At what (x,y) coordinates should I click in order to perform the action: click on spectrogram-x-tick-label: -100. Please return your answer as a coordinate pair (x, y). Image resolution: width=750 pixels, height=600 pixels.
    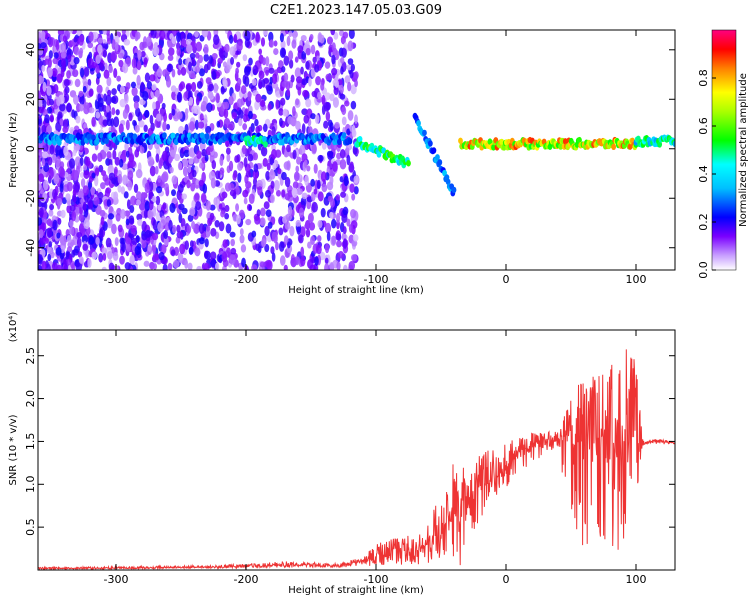
    Looking at the image, I should click on (376, 279).